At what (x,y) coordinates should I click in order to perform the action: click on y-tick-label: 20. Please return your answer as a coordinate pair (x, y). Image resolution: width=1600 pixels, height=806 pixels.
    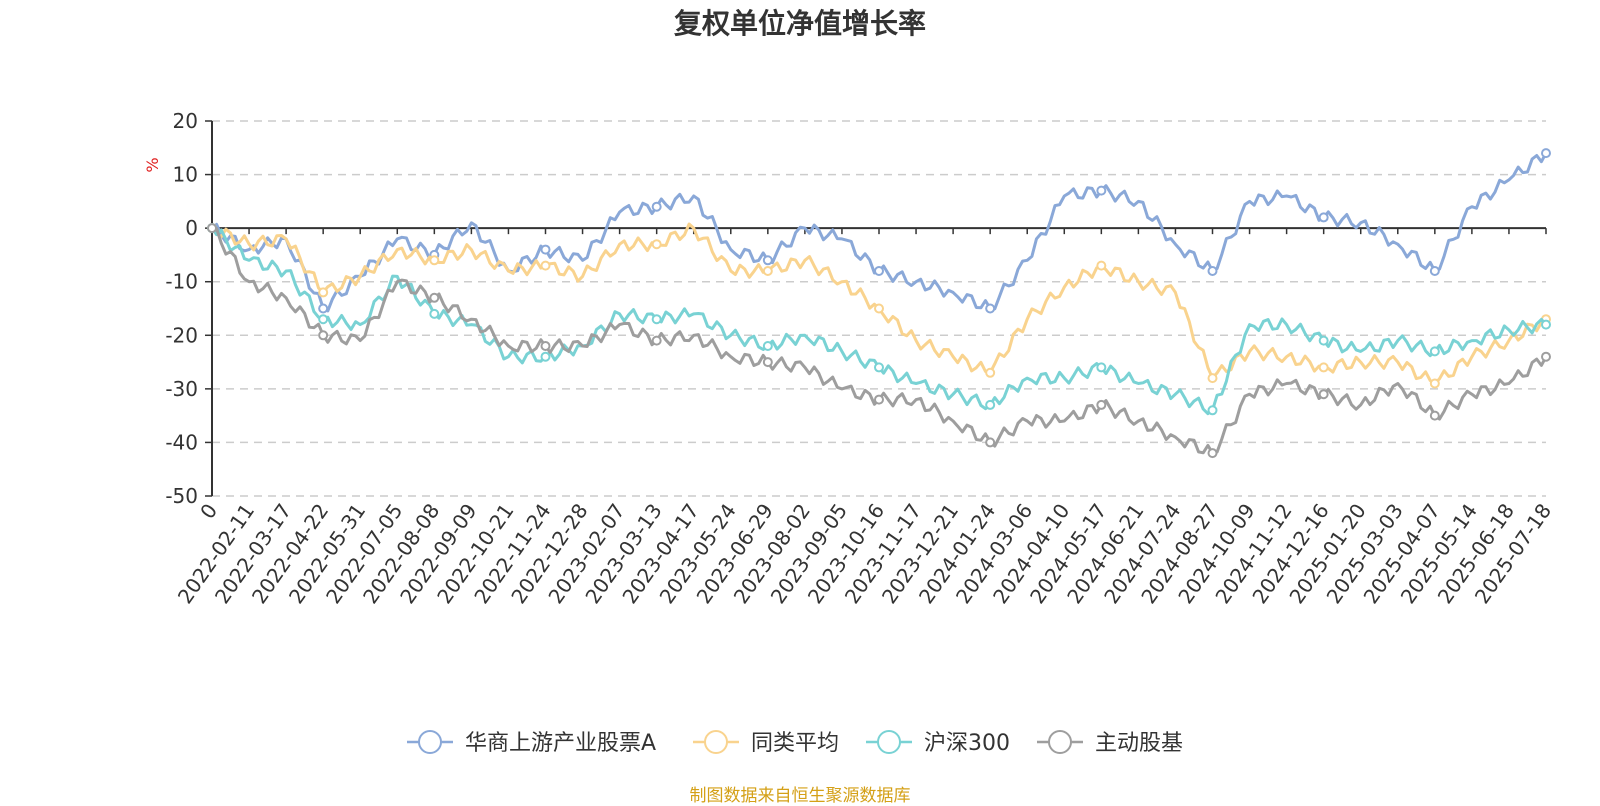
    Looking at the image, I should click on (185, 121).